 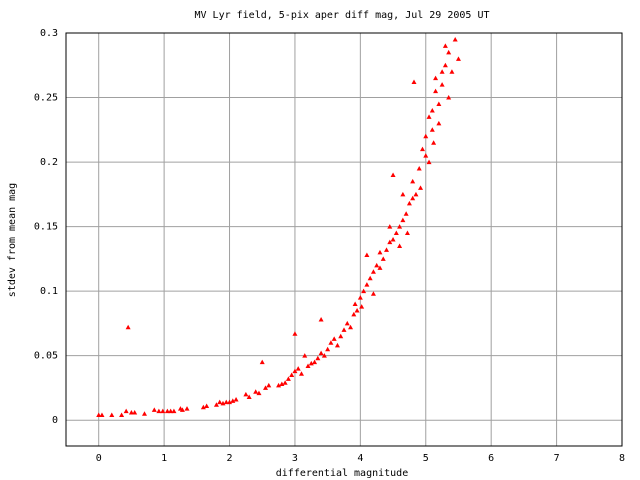 What do you see at coordinates (557, 458) in the screenshot?
I see `x-tick-label: 7` at bounding box center [557, 458].